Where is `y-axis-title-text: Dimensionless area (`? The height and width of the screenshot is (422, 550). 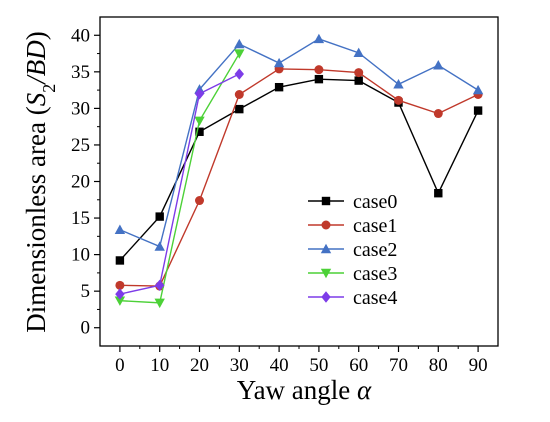 y-axis-title-text: Dimensionless area ( is located at coordinates (36, 219).